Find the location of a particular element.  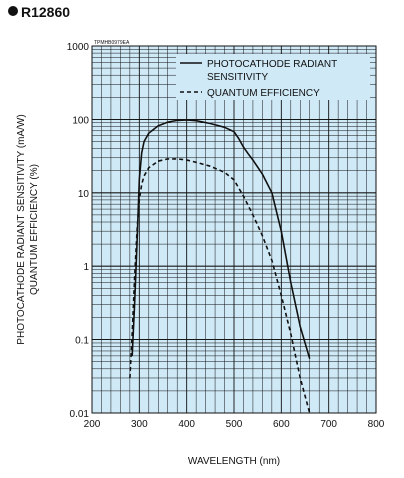

bullet-icon is located at coordinates (13, 11).